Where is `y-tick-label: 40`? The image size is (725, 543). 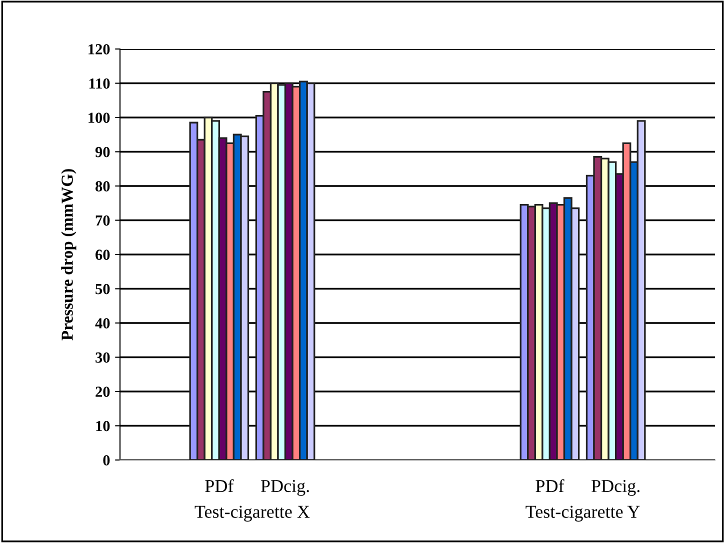
y-tick-label: 40 is located at coordinates (102, 323).